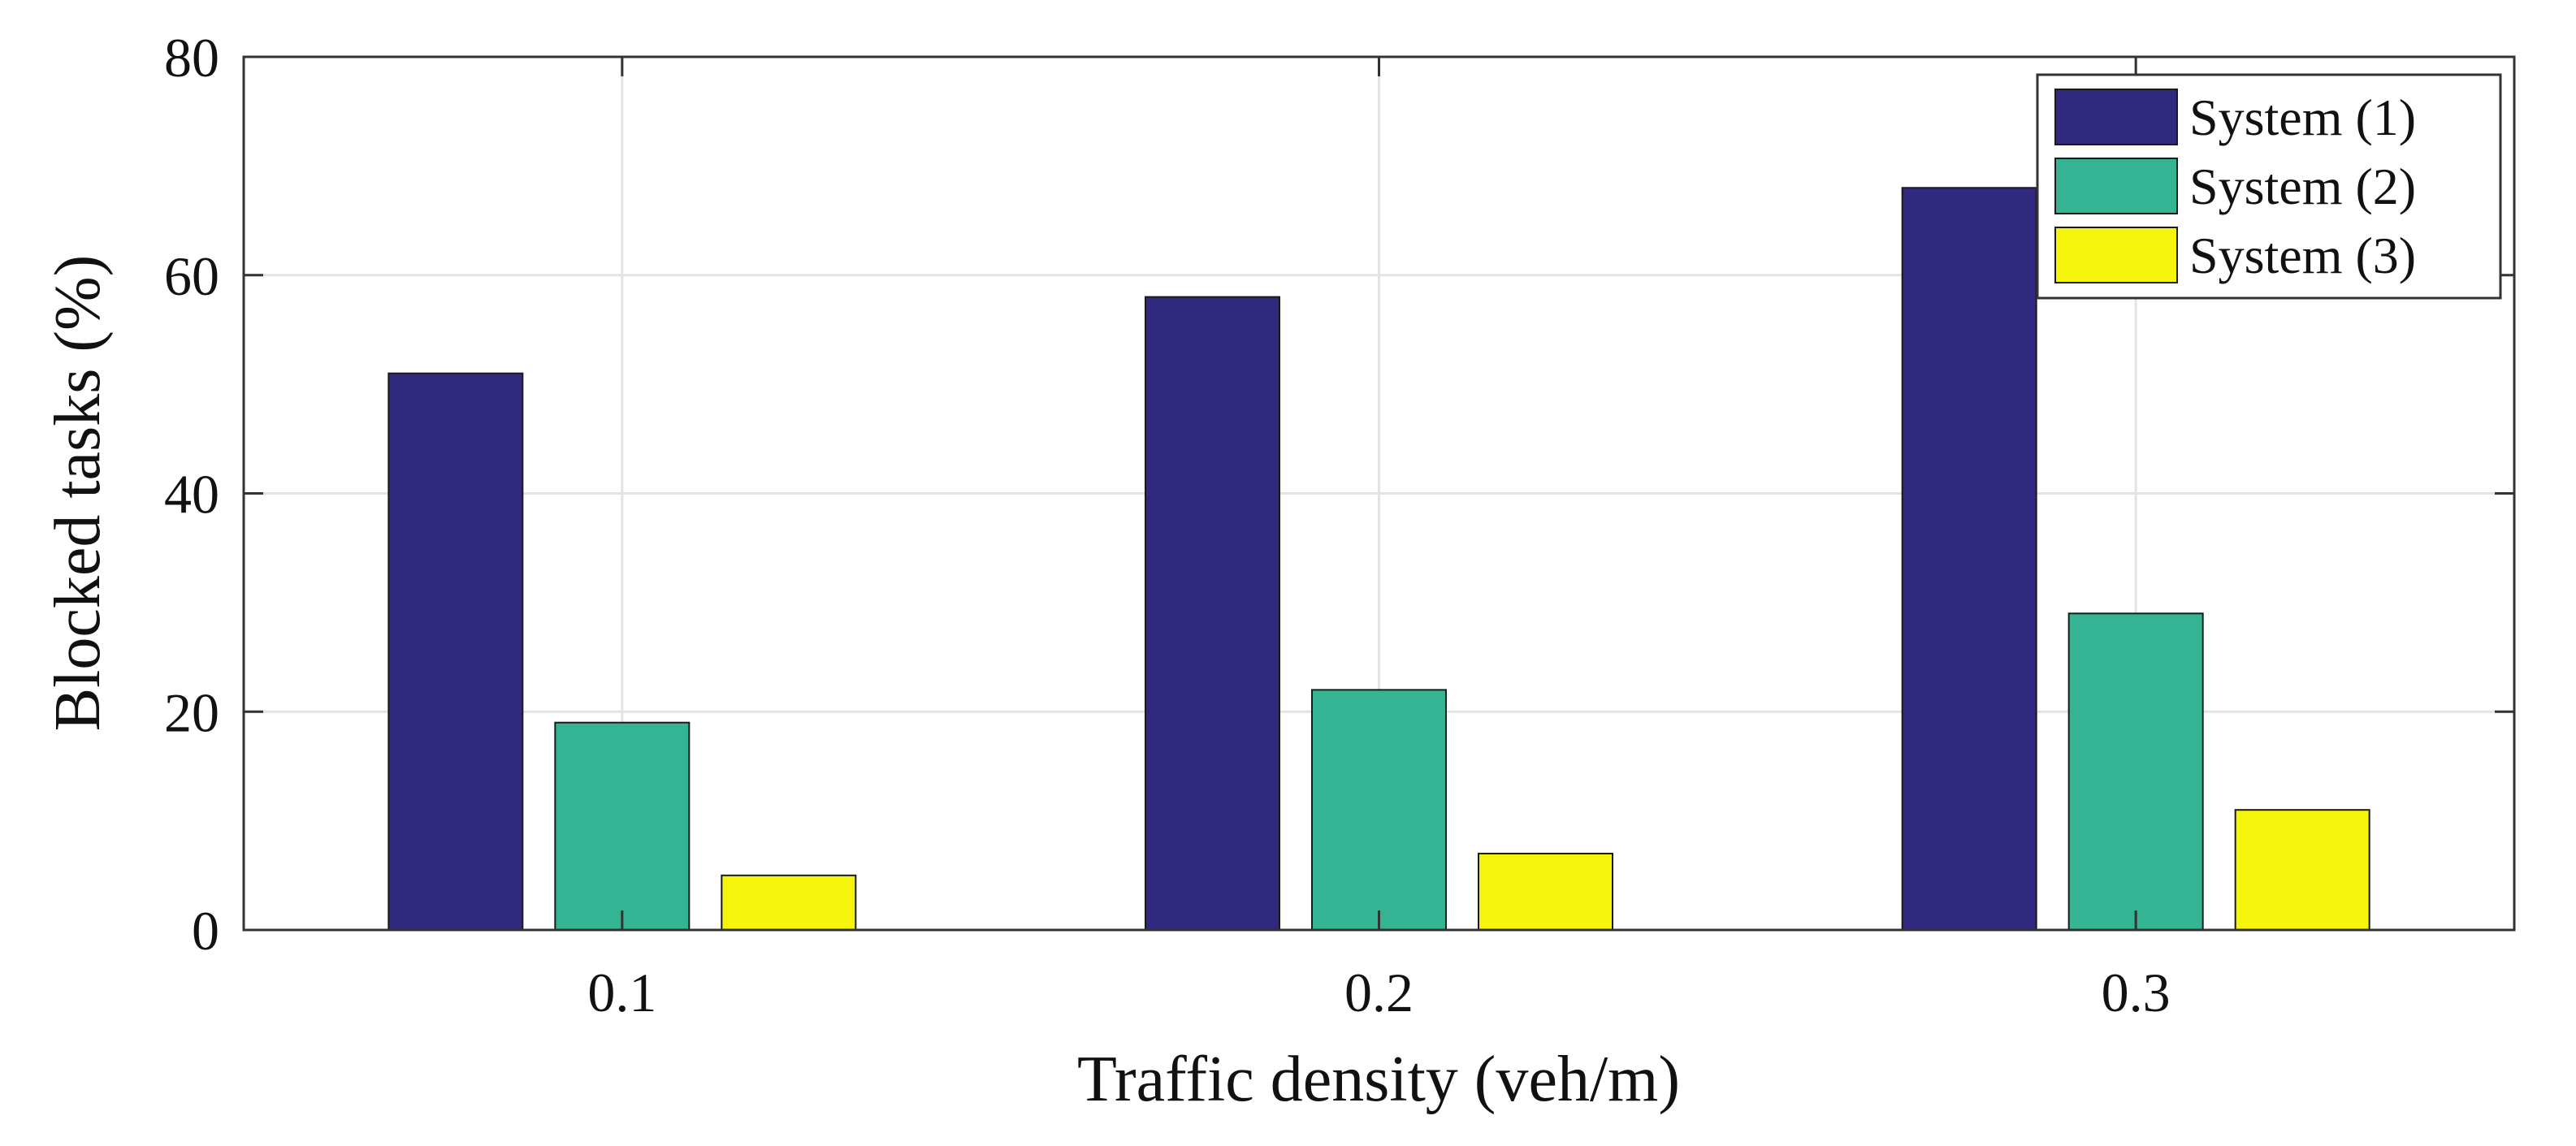  I want to click on y-tick-label: 60, so click(191, 276).